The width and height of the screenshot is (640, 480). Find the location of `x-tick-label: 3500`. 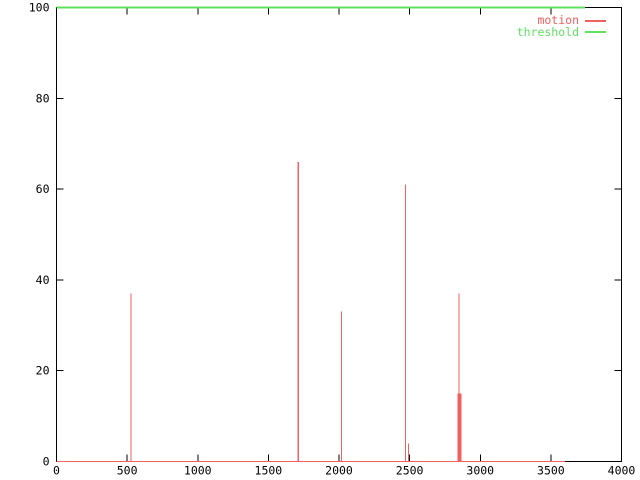

x-tick-label: 3500 is located at coordinates (551, 471).